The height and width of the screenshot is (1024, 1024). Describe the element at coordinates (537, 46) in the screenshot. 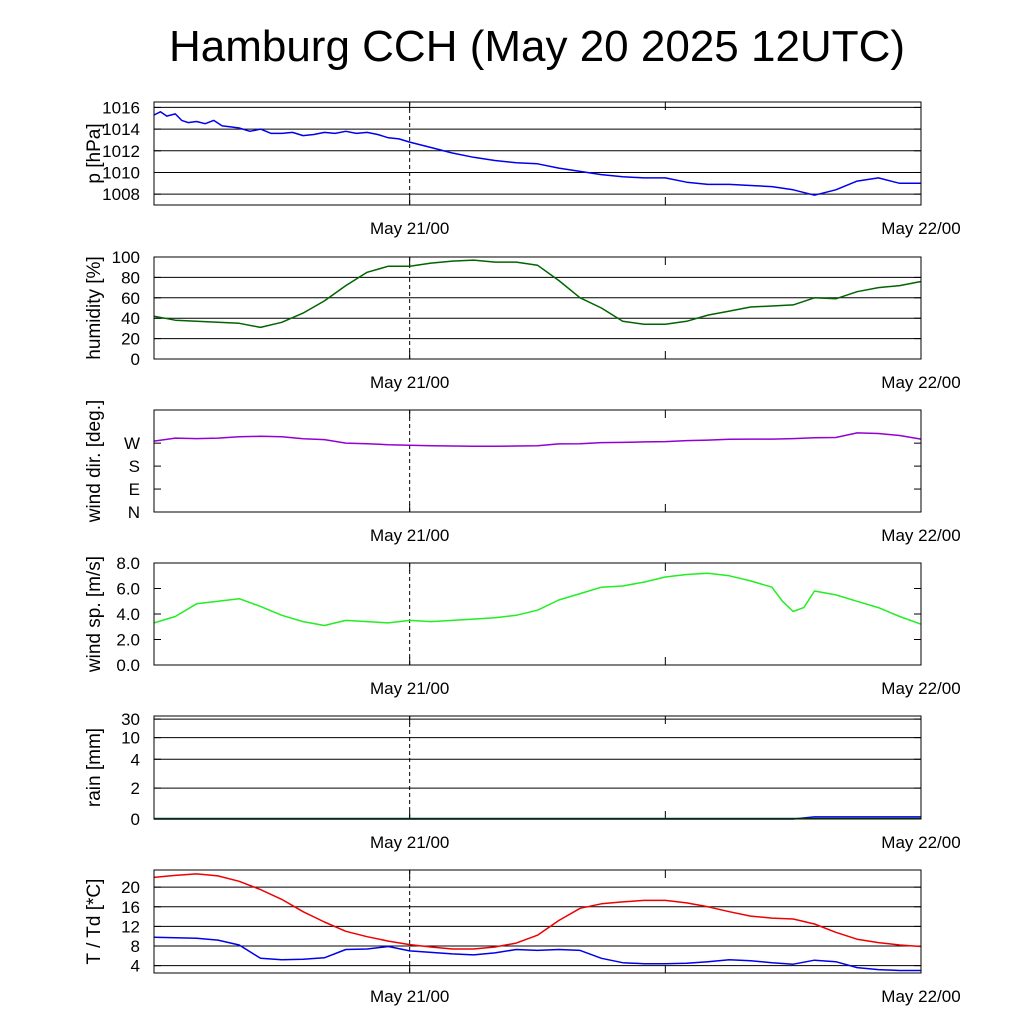

I see `chart-title: Hamburg CCH (May 20 2025 12UTC)` at that location.